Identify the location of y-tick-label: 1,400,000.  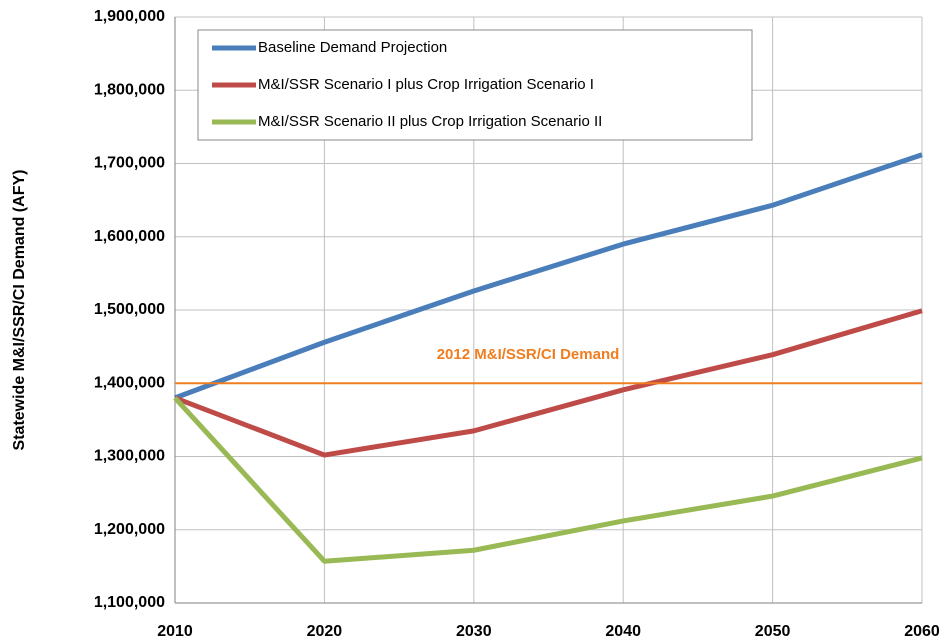
(129, 382).